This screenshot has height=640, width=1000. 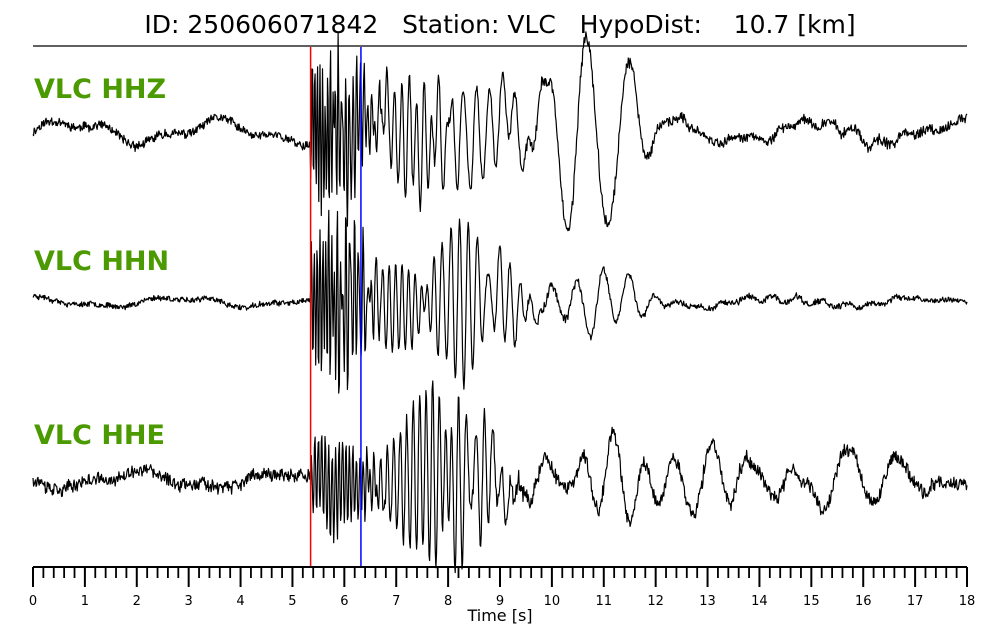 What do you see at coordinates (240, 601) in the screenshot?
I see `x-tick-label: 4` at bounding box center [240, 601].